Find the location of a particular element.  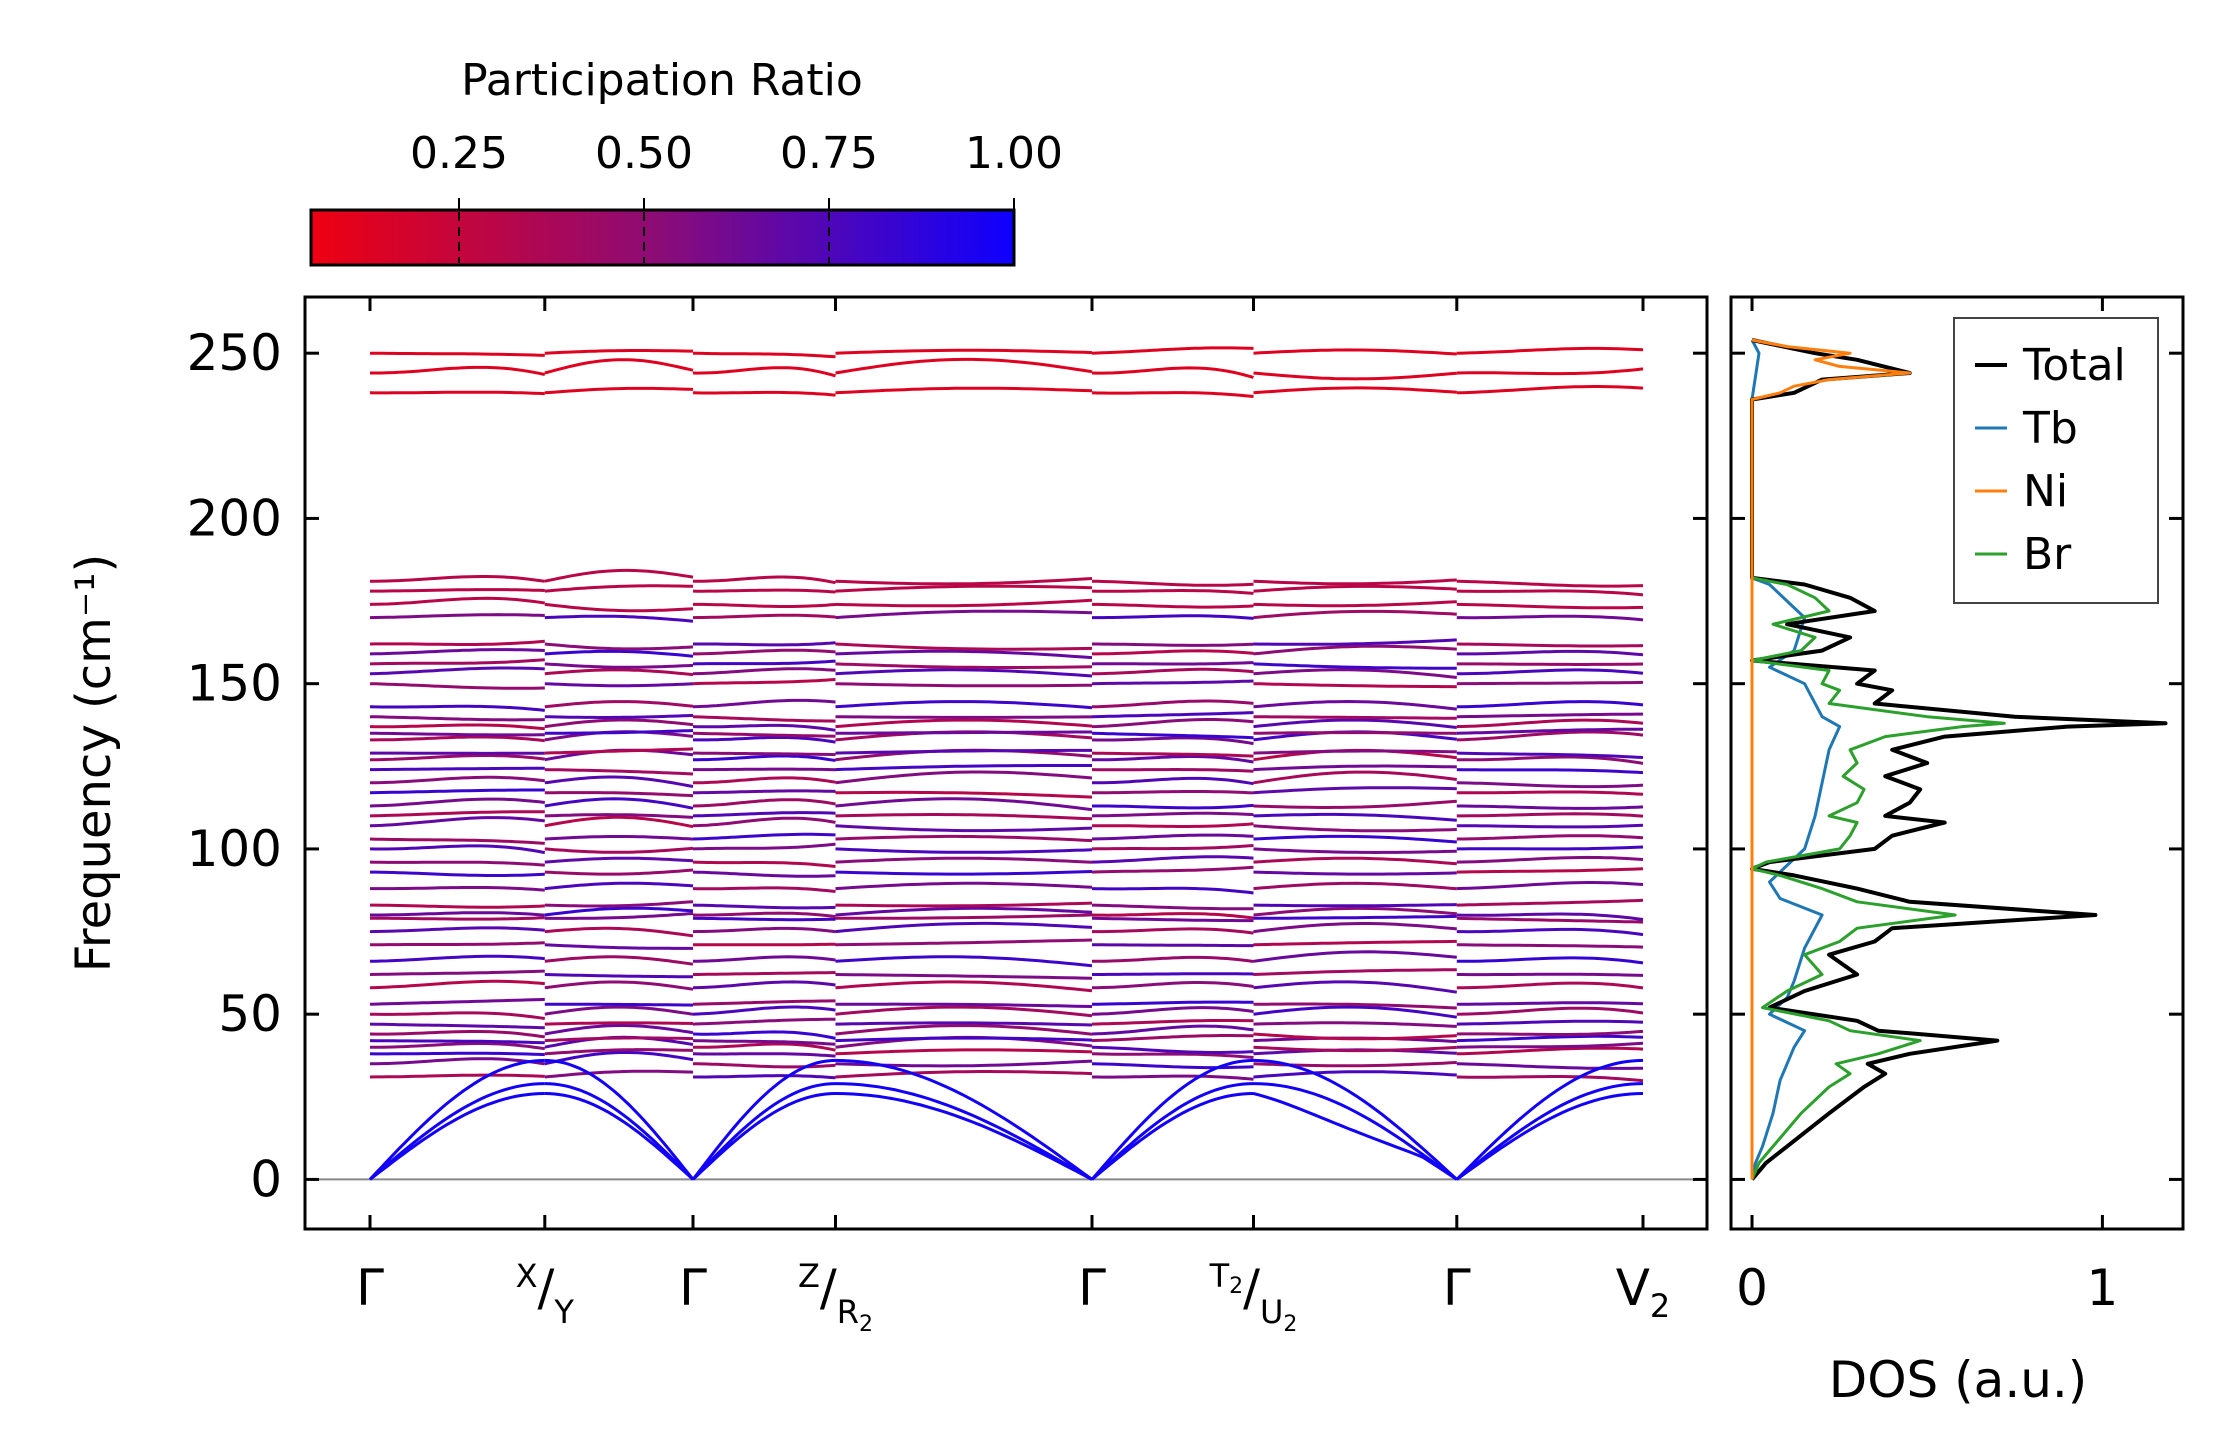

colorbar-ticks: 0.25 0.50 0.75 1.00 is located at coordinates (736, 195).